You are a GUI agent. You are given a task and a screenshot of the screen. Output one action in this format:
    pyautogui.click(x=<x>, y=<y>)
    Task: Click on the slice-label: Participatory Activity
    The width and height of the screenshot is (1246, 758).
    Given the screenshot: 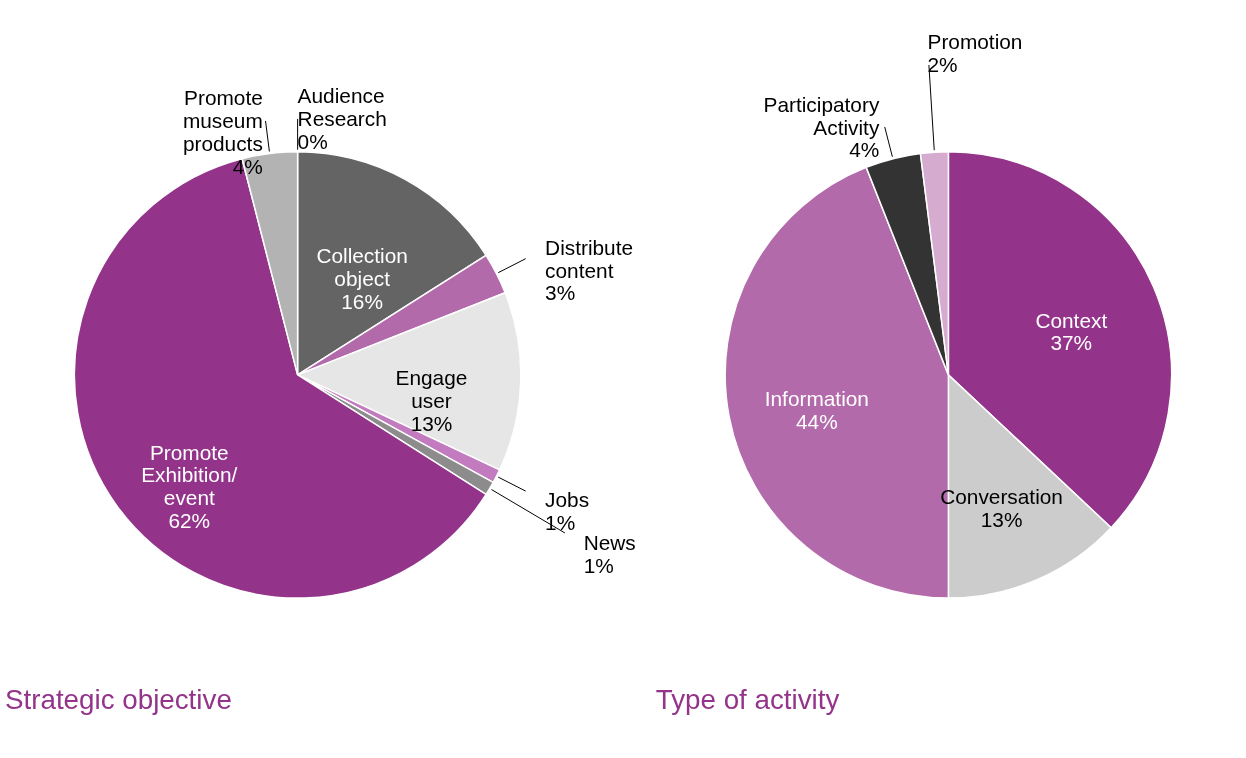 What is the action you would take?
    pyautogui.click(x=821, y=115)
    